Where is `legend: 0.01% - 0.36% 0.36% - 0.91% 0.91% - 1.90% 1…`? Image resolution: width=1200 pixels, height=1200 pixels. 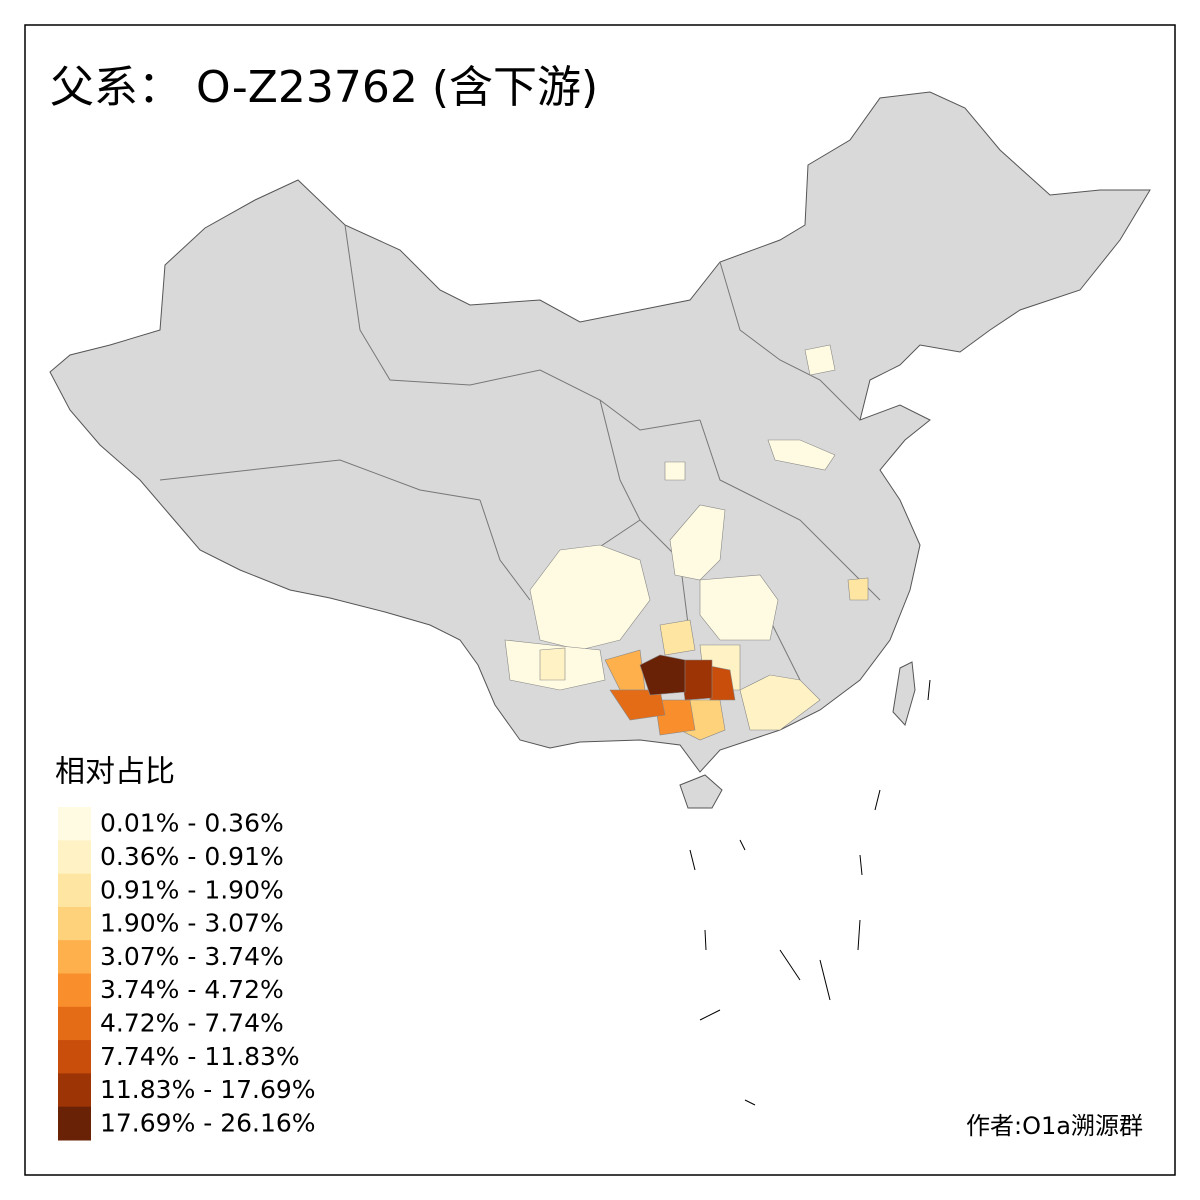 legend: 0.01% - 0.36% 0.36% - 0.91% 0.91% - 1.90% 1… is located at coordinates (187, 974).